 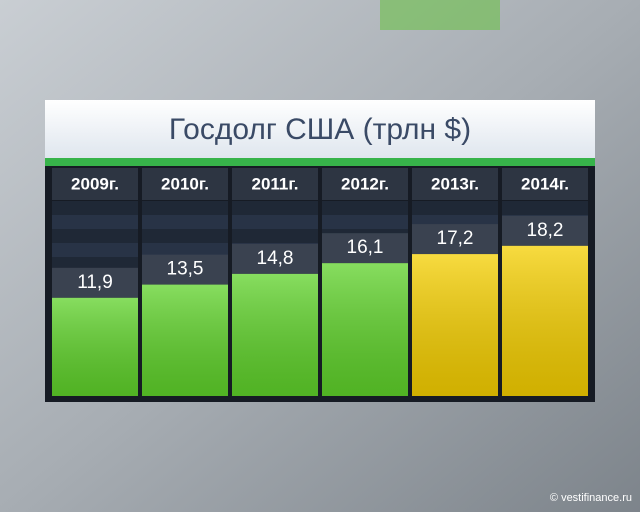 I want to click on source: © vestifinance.ru, so click(x=591, y=498).